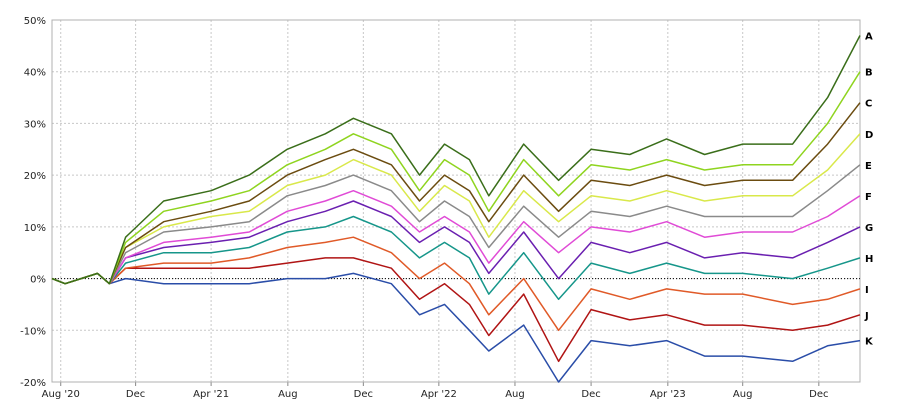 The image size is (900, 407). Describe the element at coordinates (869, 228) in the screenshot. I see `series-label-G: G` at that location.